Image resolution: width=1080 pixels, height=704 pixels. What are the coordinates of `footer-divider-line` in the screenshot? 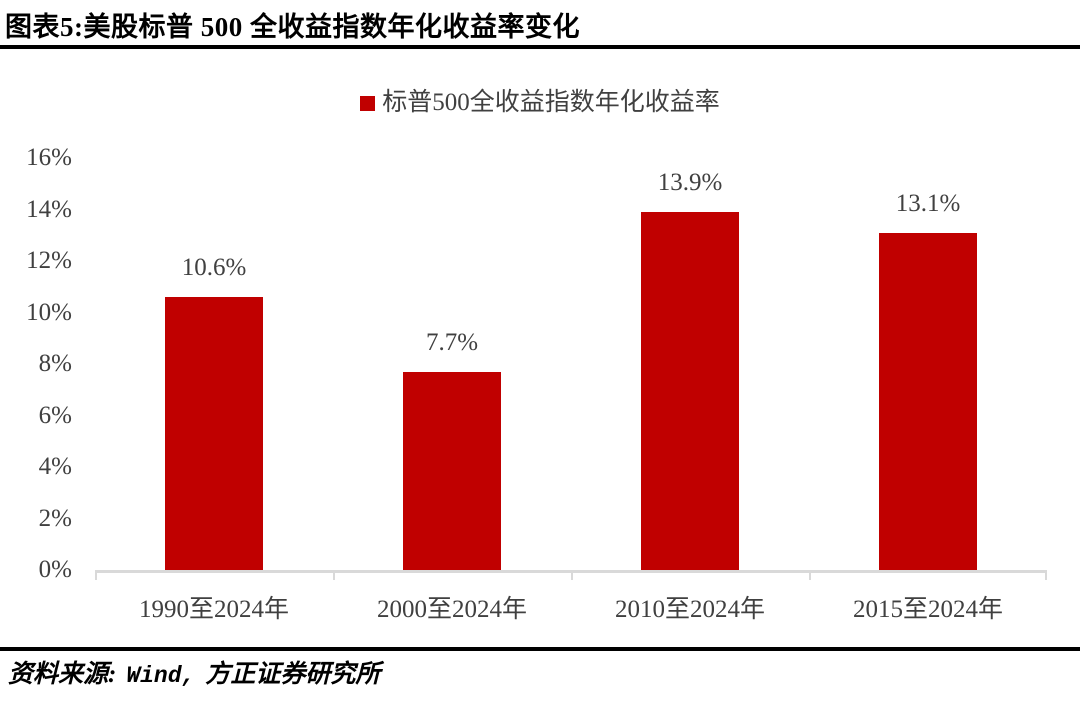 It's located at (540, 649).